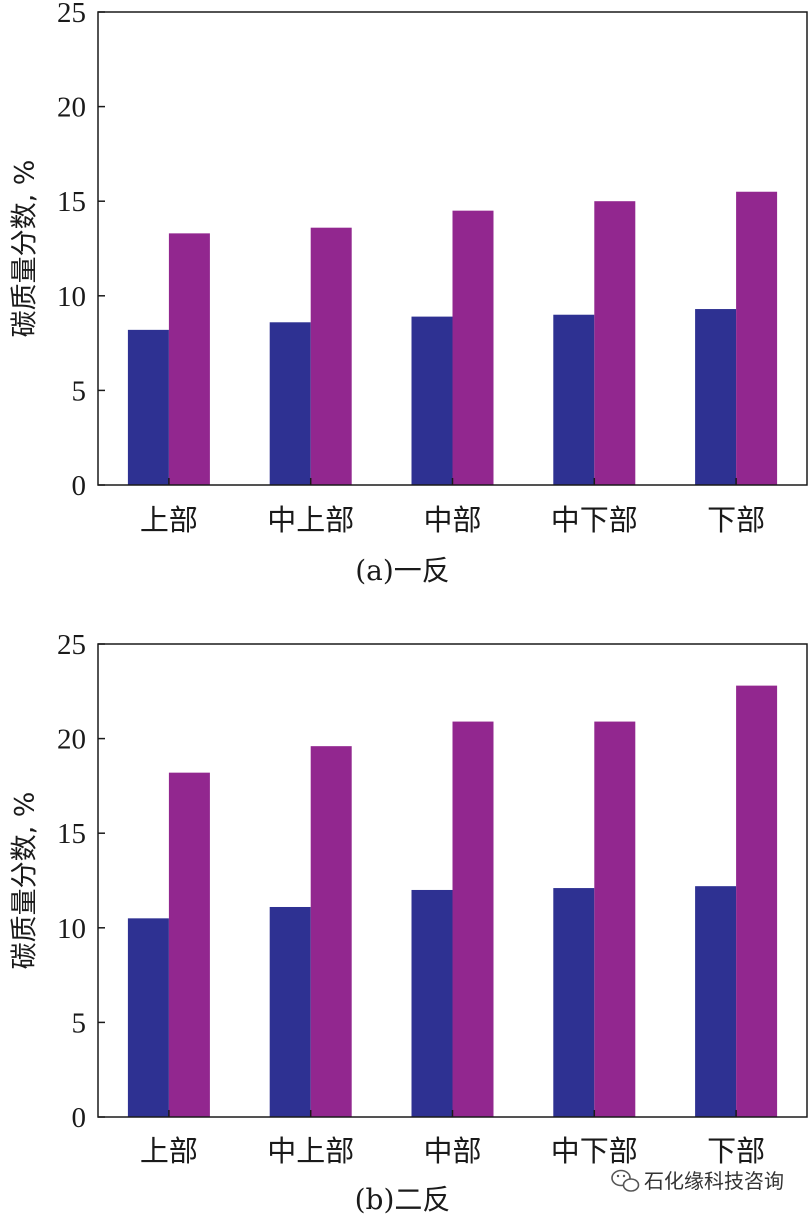  What do you see at coordinates (402, 570) in the screenshot?
I see `chart-caption: (a)一反` at bounding box center [402, 570].